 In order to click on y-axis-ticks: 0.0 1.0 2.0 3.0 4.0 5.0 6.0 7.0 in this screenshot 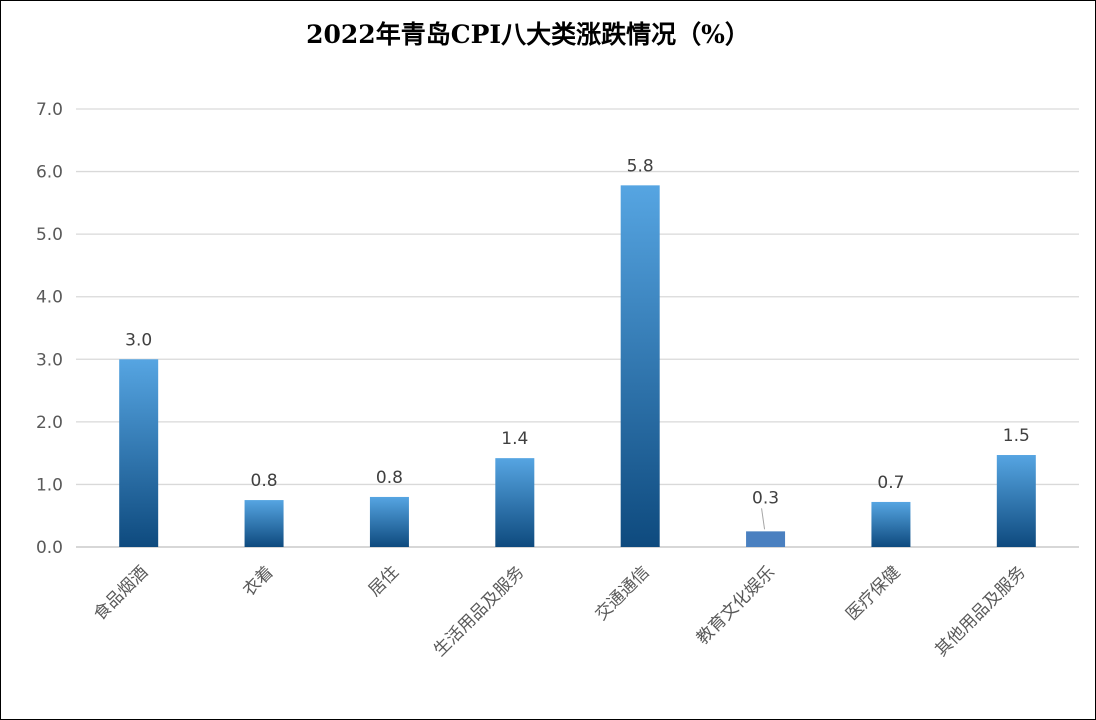, I will do `click(49, 329)`.